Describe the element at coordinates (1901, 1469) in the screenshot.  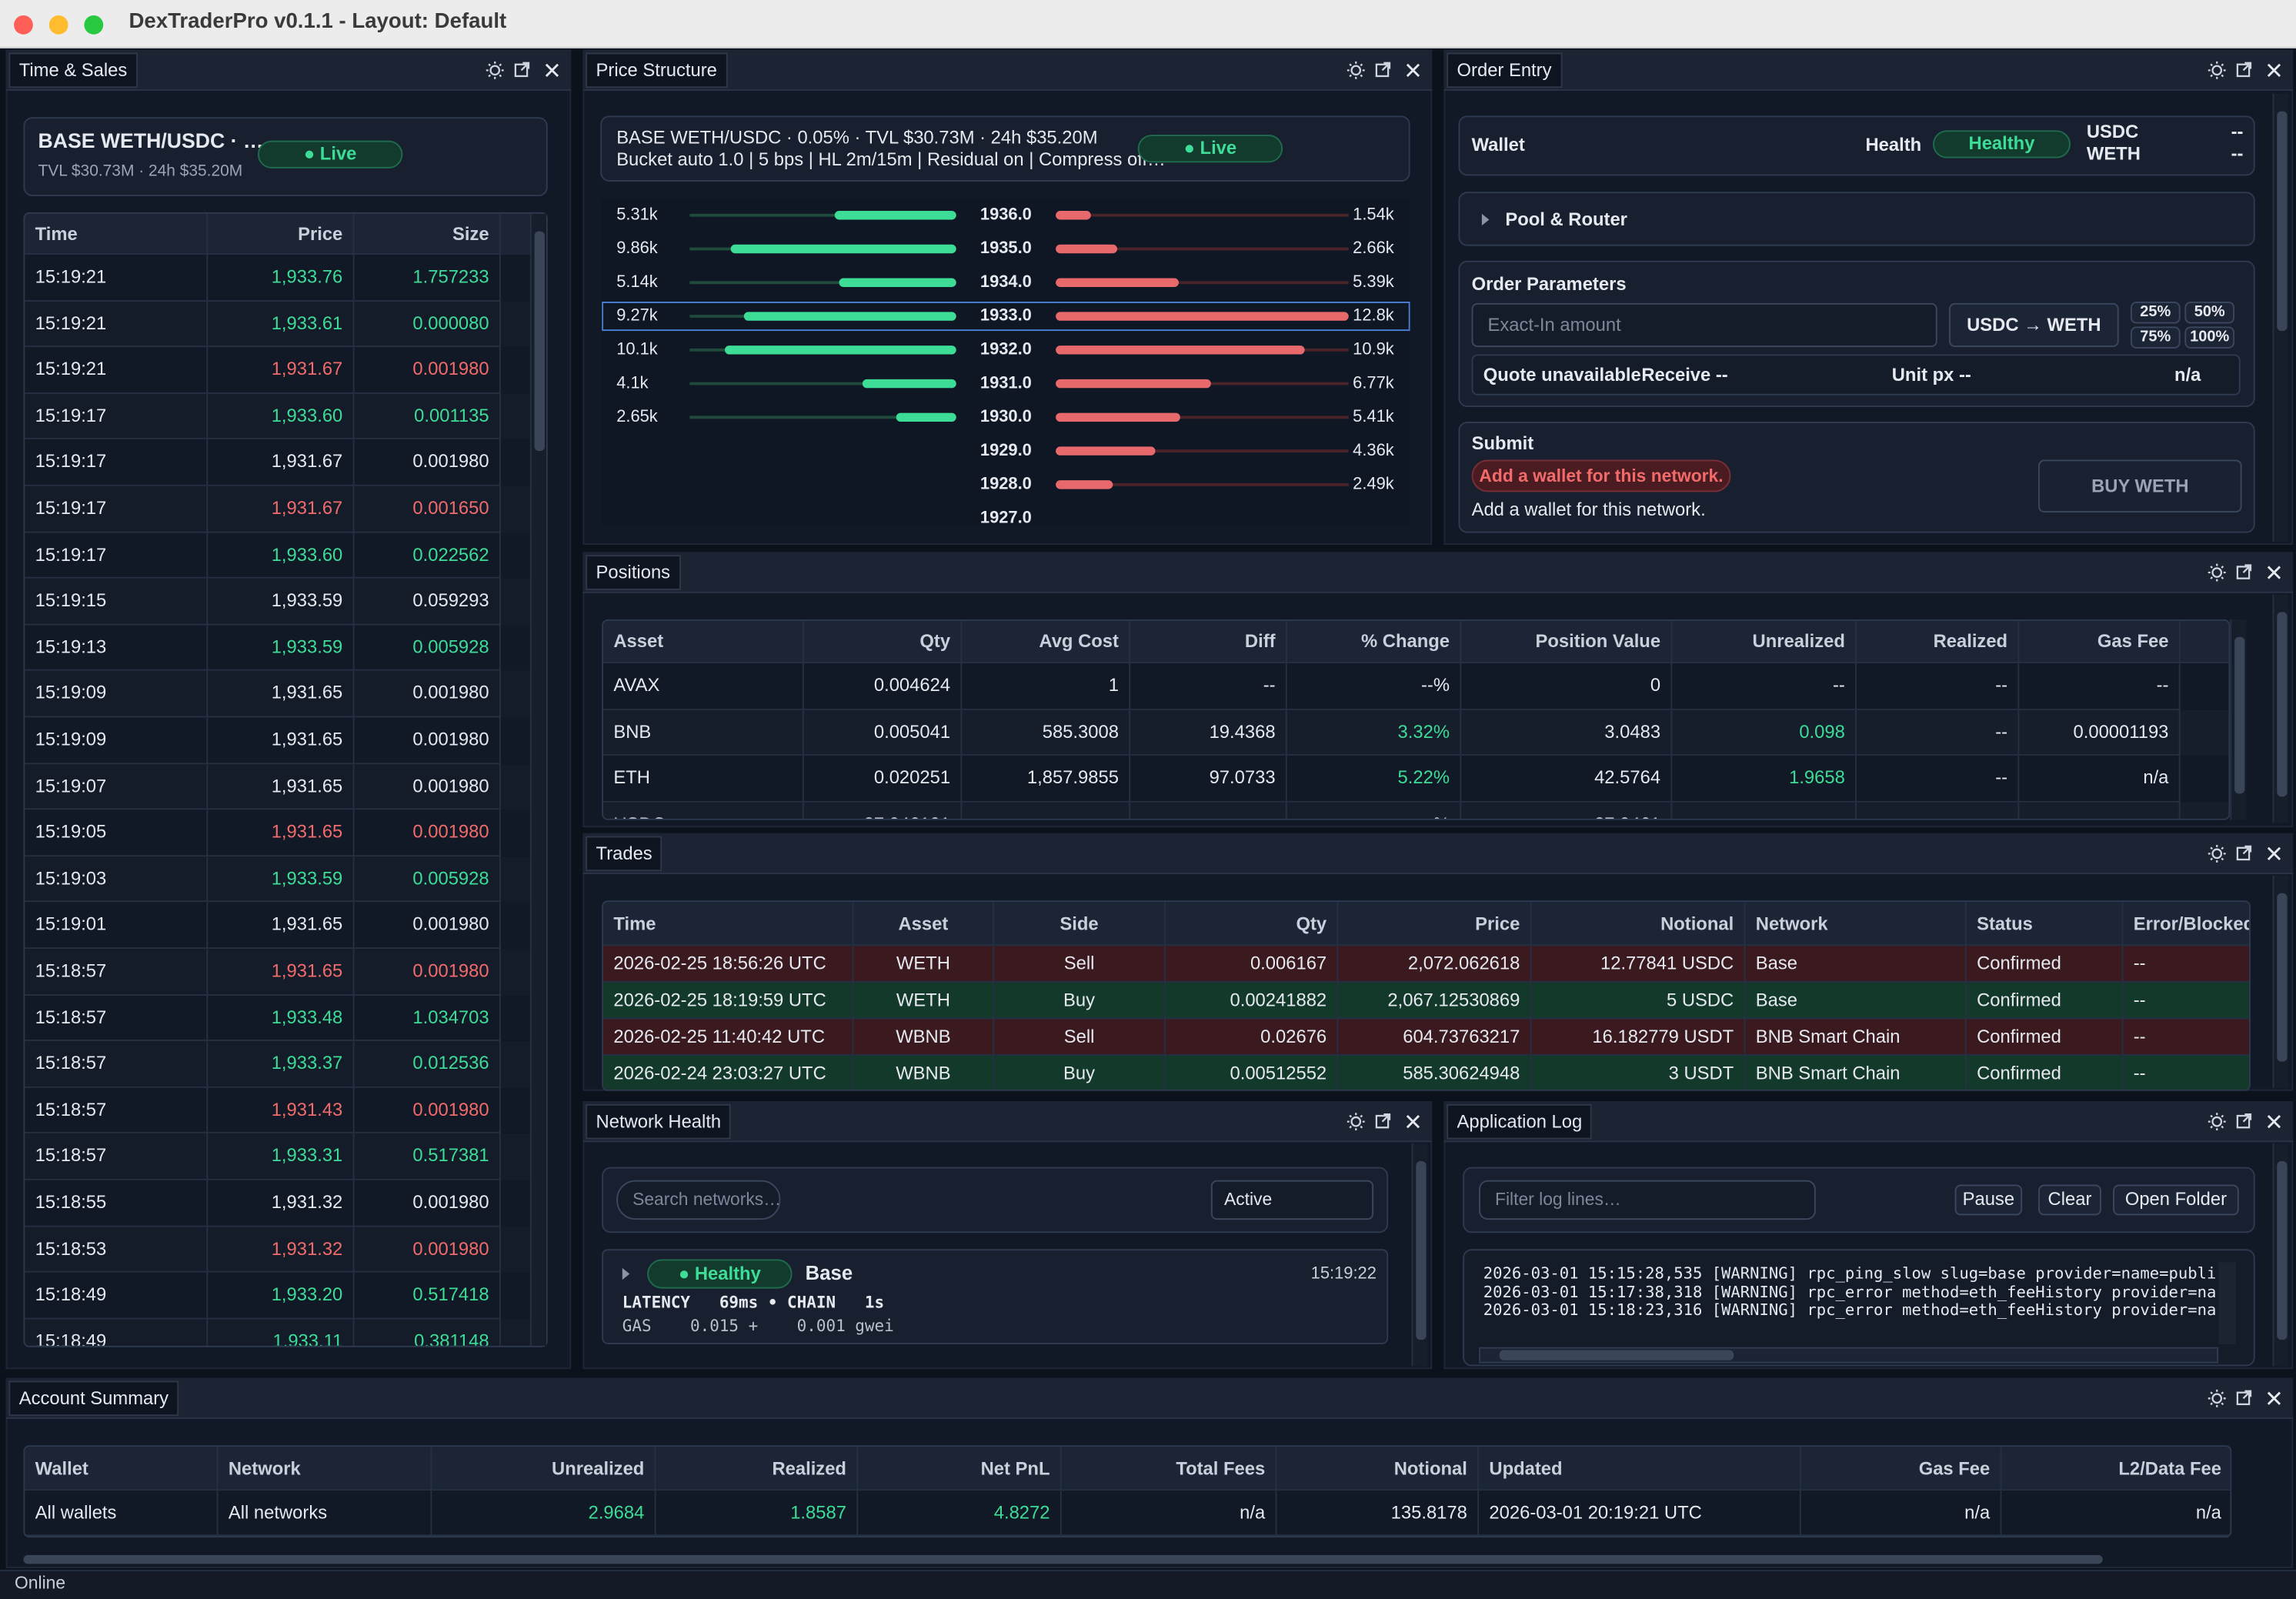
I see `column-header: Gas Fee` at that location.